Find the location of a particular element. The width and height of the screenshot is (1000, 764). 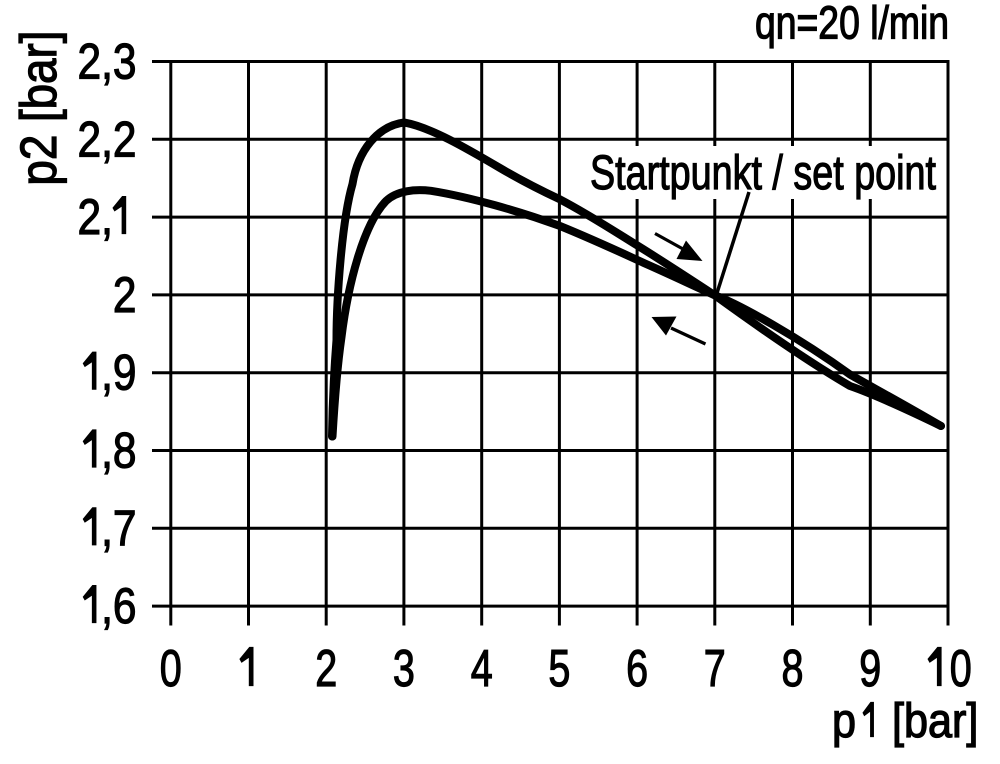

svg-text: 5 is located at coordinates (559, 669).